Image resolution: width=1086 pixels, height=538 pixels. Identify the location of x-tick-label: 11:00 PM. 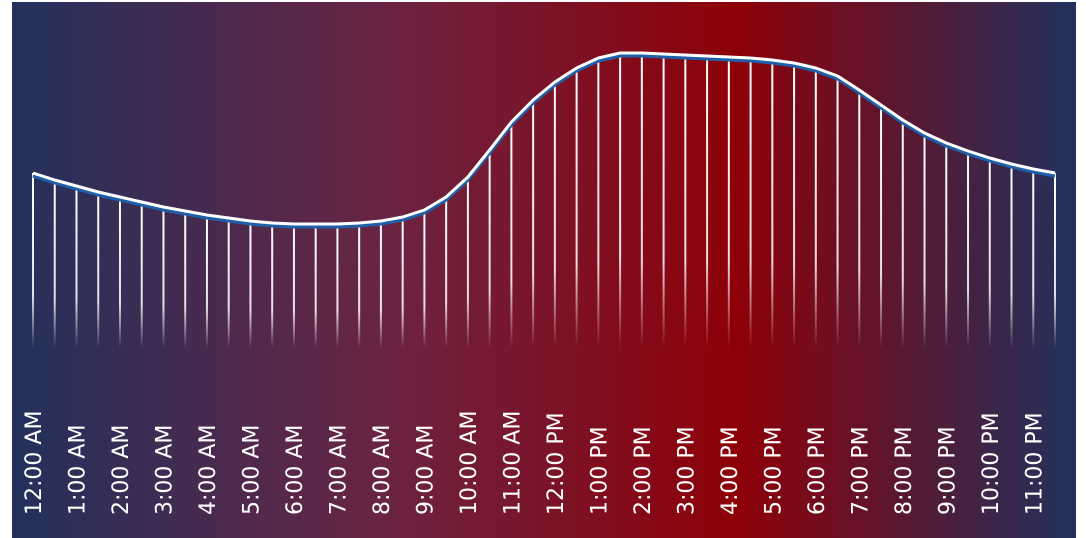
(1034, 463).